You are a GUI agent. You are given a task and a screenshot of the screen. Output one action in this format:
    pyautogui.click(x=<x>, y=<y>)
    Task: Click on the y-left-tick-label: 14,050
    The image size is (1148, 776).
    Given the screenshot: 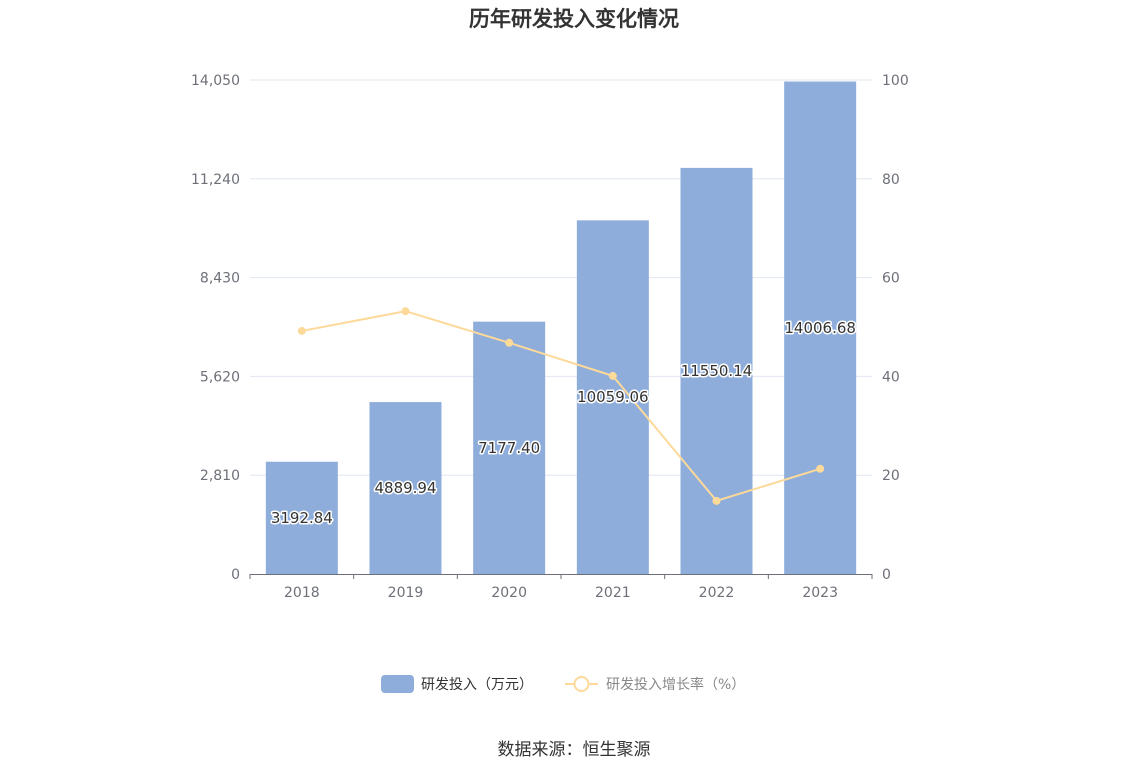 What is the action you would take?
    pyautogui.click(x=215, y=81)
    